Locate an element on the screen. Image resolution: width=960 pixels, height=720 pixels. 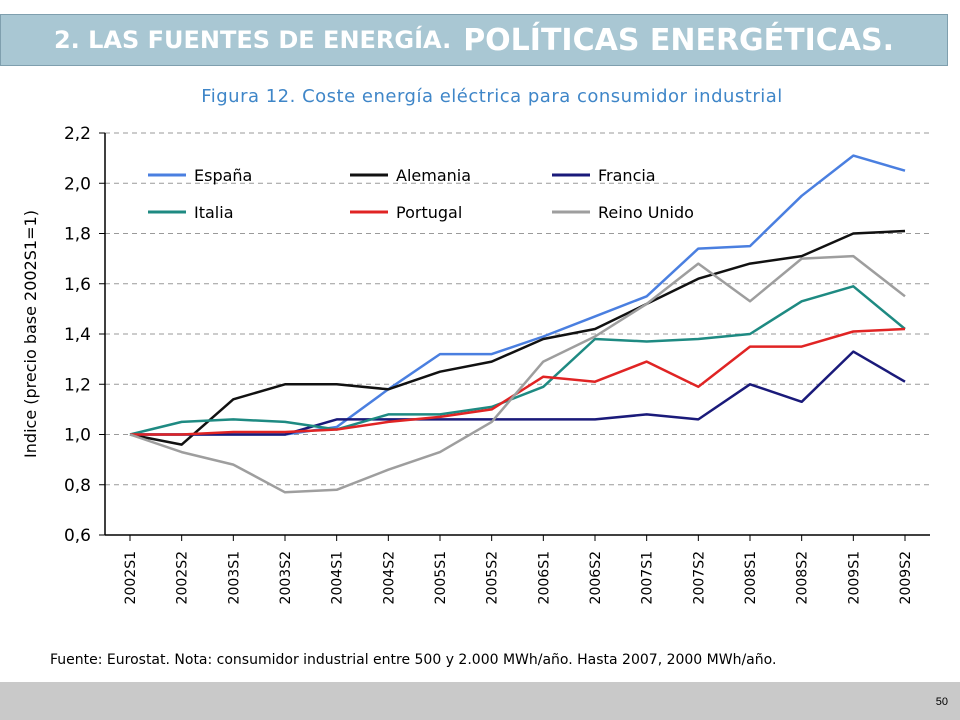
x-tick-label: 2004S2 is located at coordinates (389, 577).